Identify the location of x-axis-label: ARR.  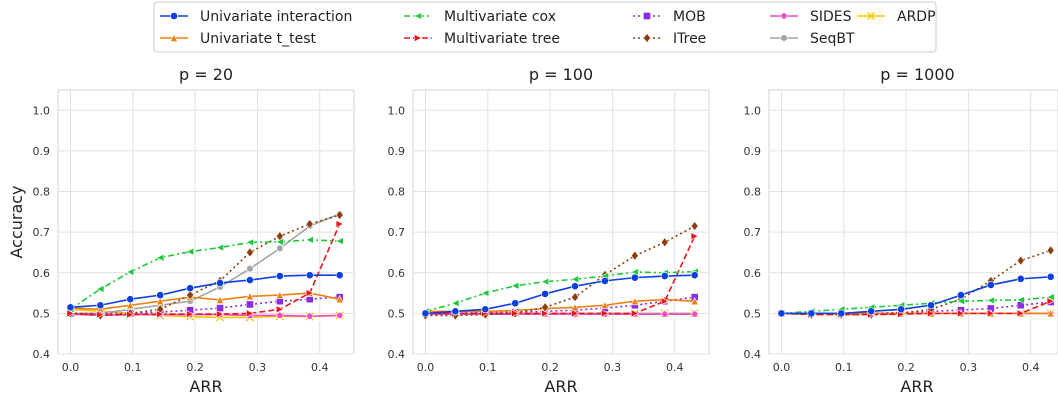
(205, 386).